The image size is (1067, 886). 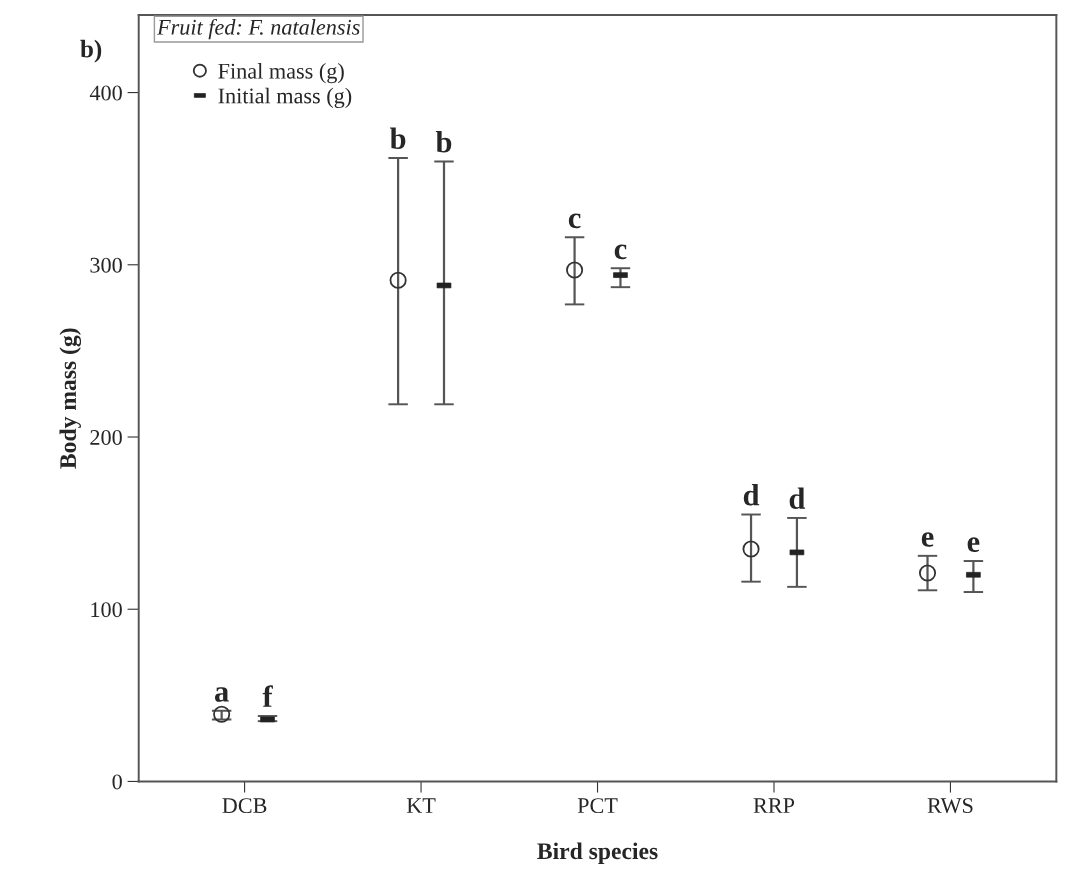 What do you see at coordinates (421, 805) in the screenshot?
I see `x-tick-label: KT` at bounding box center [421, 805].